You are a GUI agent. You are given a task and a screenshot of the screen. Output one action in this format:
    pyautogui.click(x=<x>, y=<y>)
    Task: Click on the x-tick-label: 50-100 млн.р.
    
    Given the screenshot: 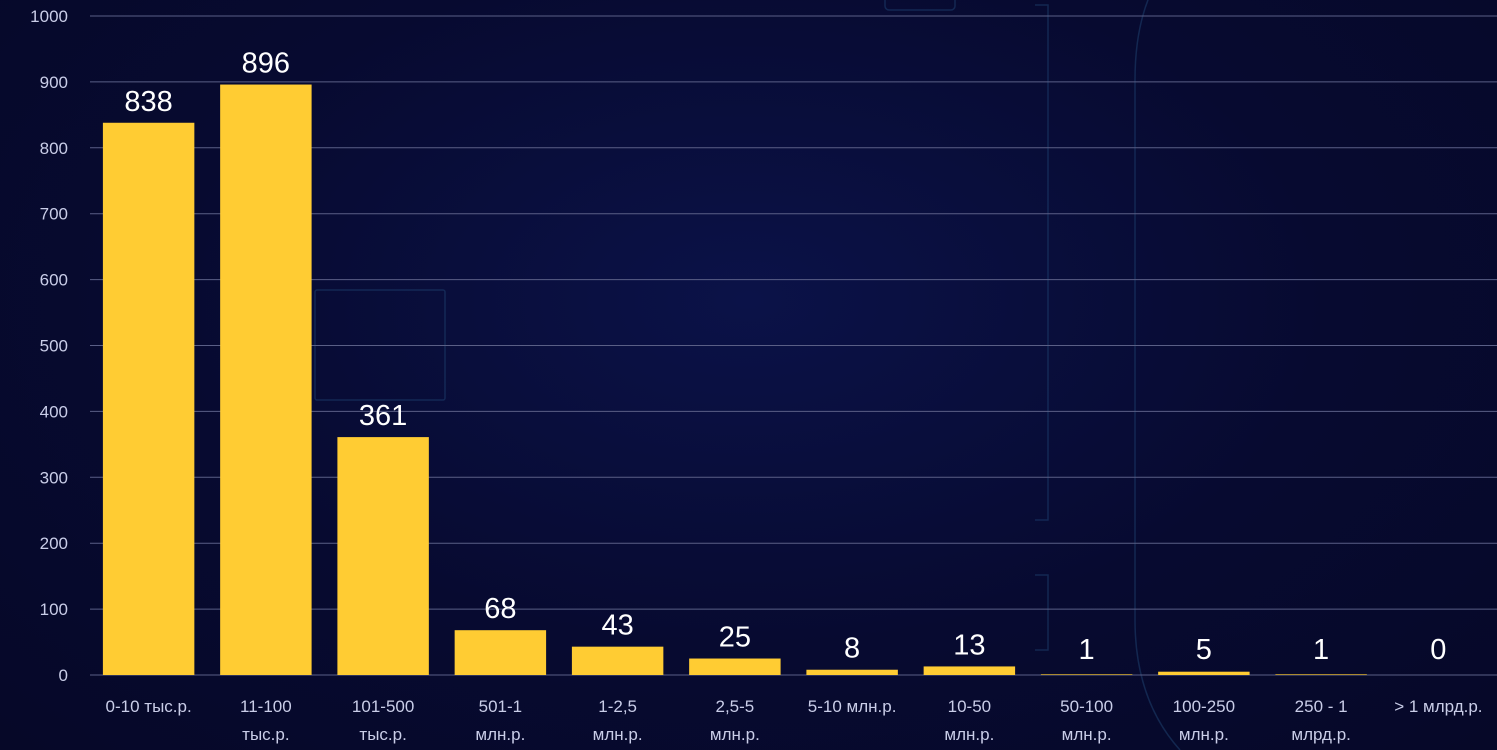 What is the action you would take?
    pyautogui.click(x=1086, y=720)
    